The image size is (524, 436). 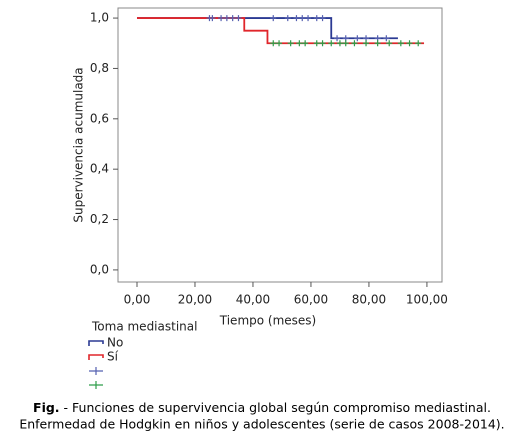 What do you see at coordinates (369, 300) in the screenshot?
I see `x-tick-label: 80,00` at bounding box center [369, 300].